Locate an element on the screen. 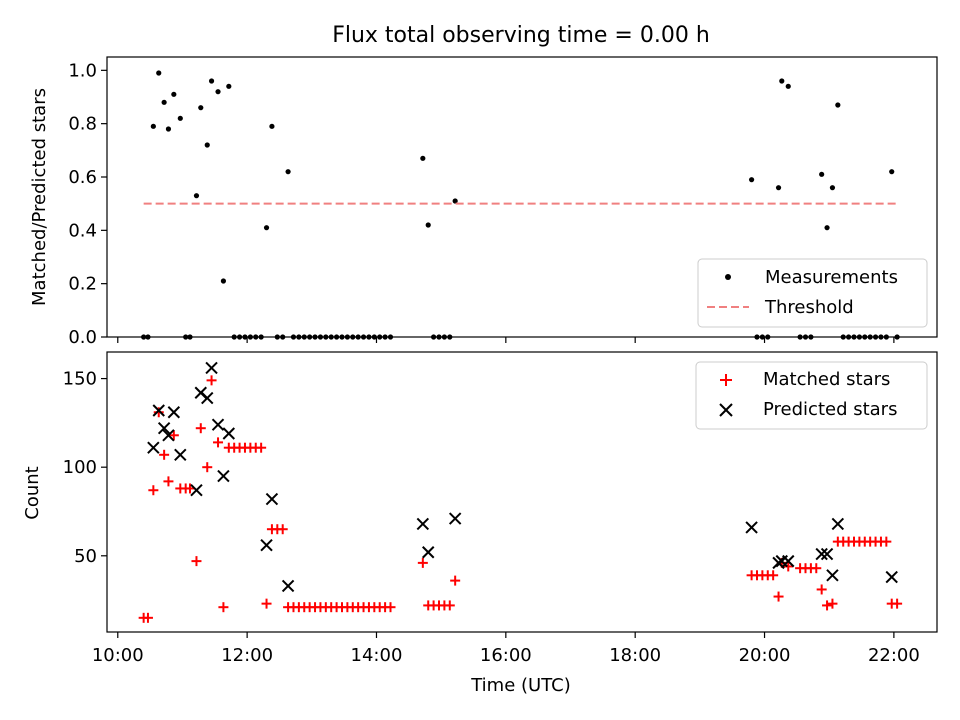  legend-measurements-label: Measurements is located at coordinates (831, 277).